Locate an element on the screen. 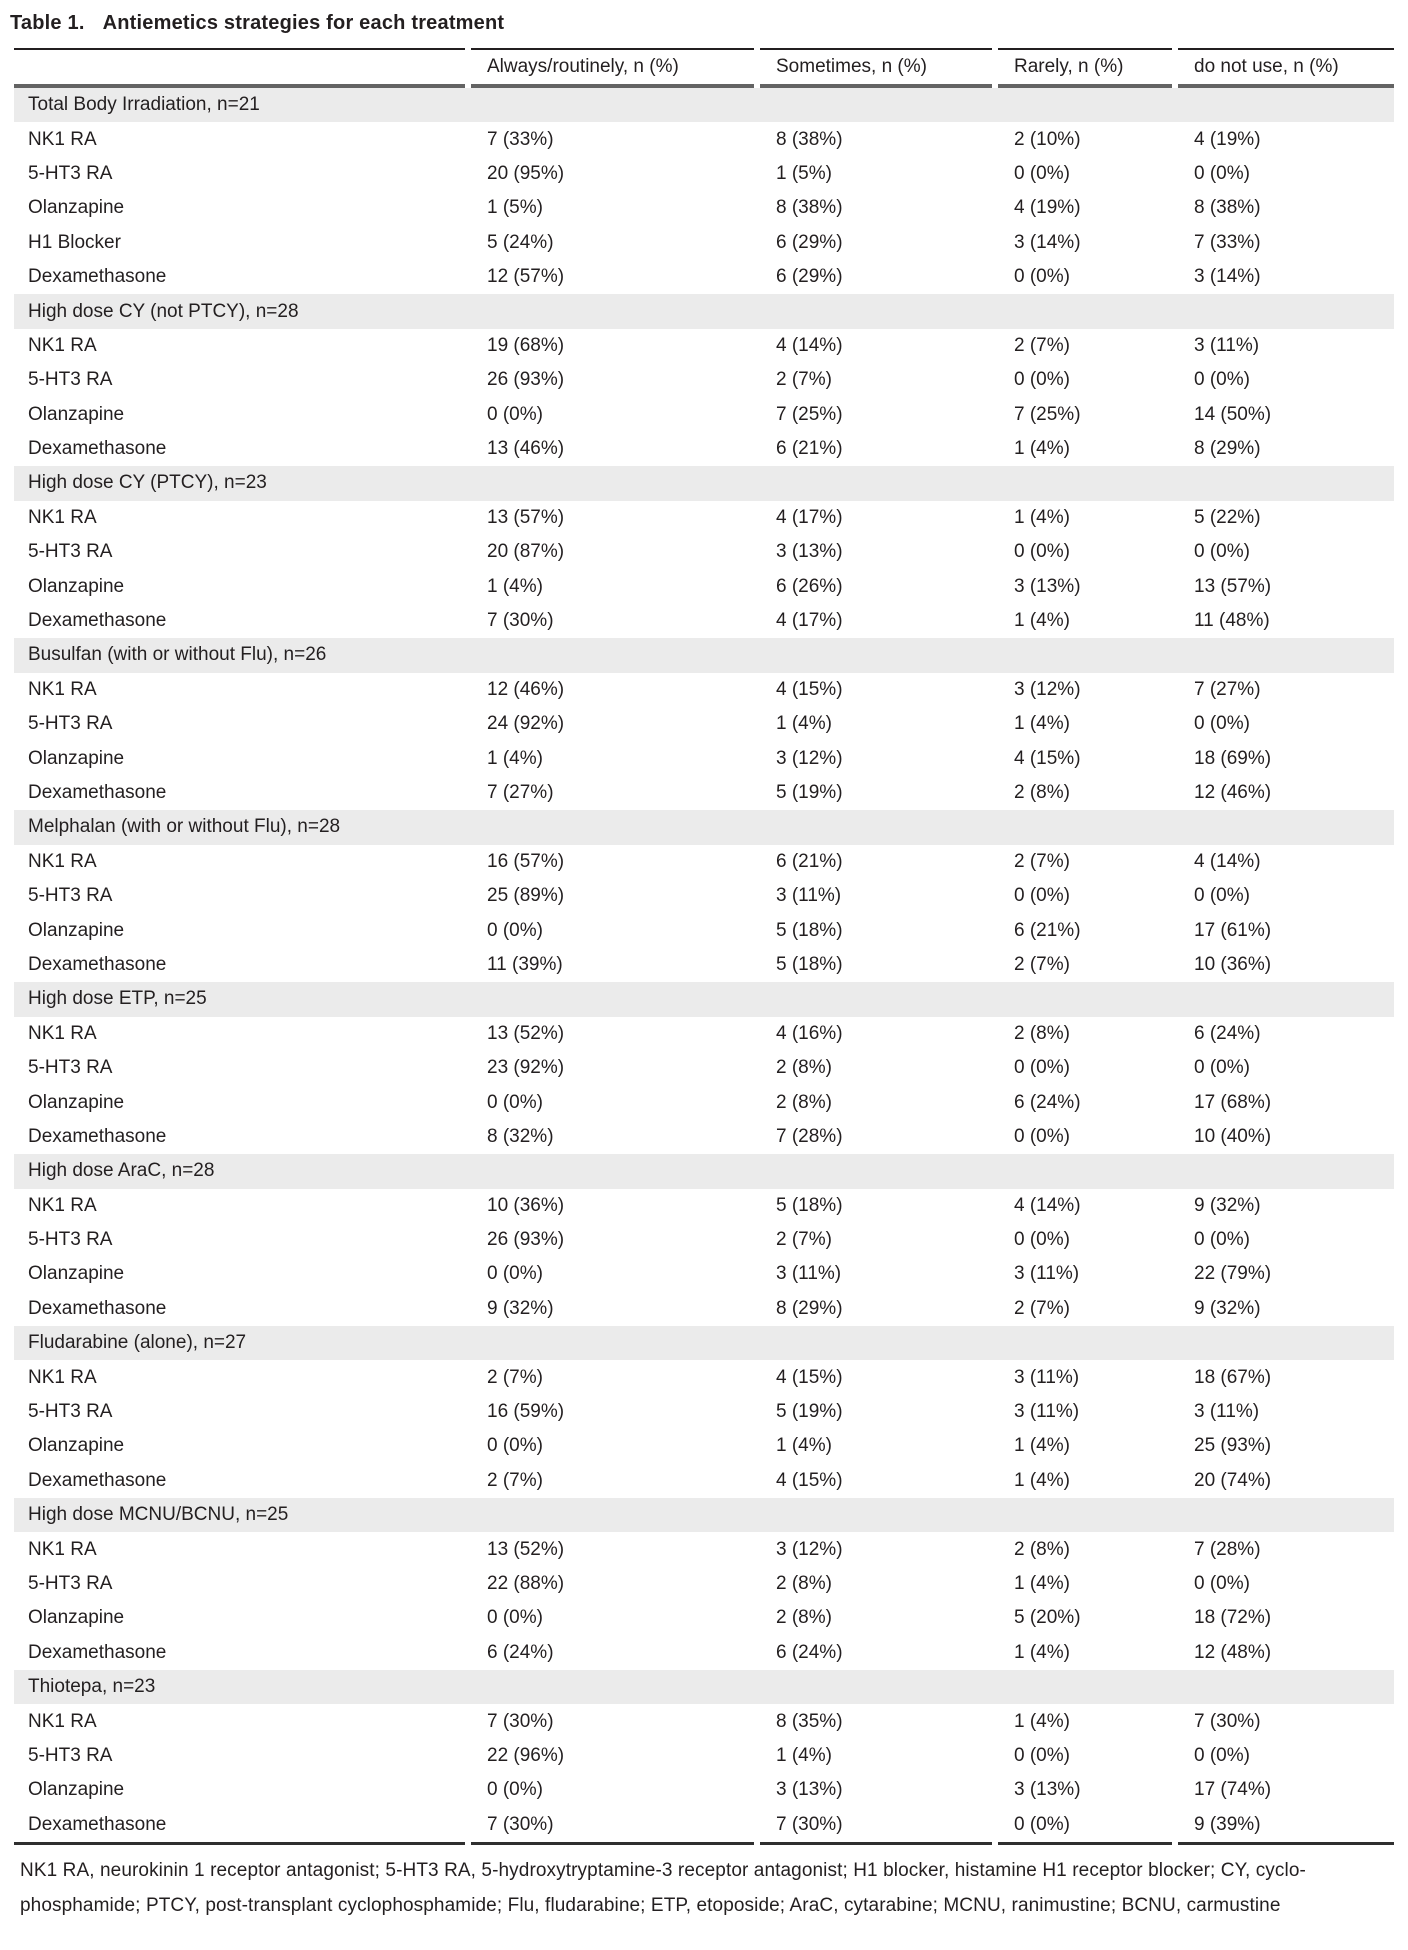  value-cell: 26 (93%) is located at coordinates (526, 1240).